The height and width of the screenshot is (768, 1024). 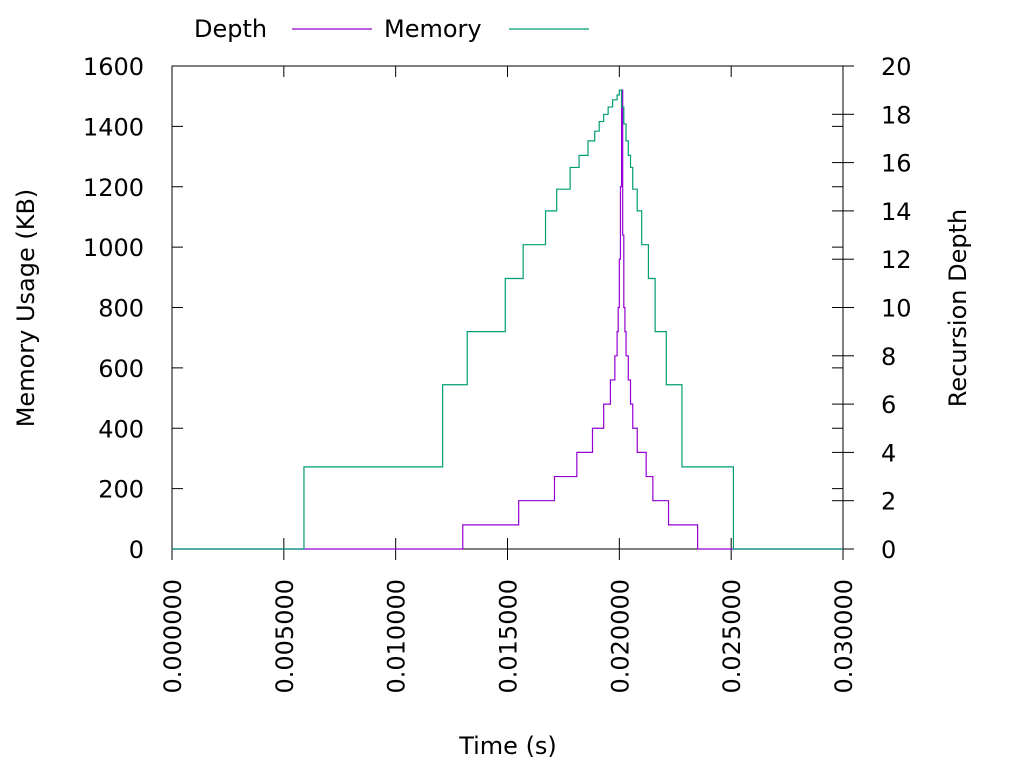 What do you see at coordinates (113, 188) in the screenshot?
I see `y-tick-label: 1200` at bounding box center [113, 188].